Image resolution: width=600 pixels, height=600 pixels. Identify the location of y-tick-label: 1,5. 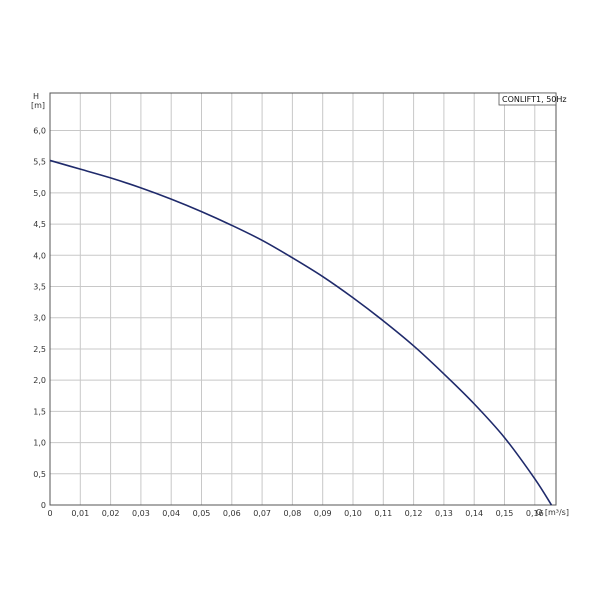
(39, 411).